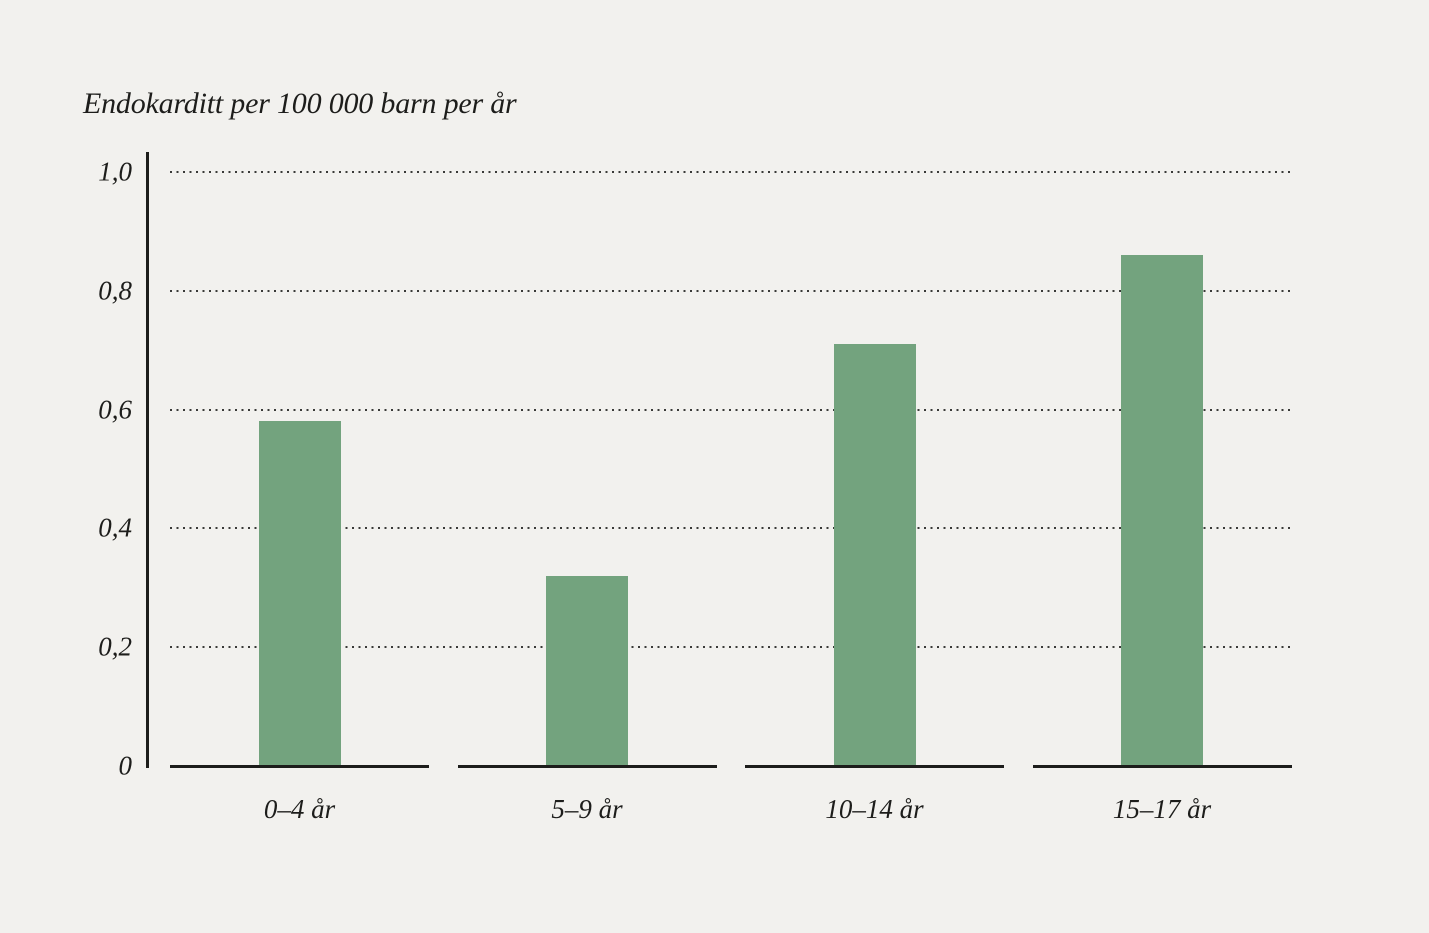 Image resolution: width=1429 pixels, height=933 pixels. I want to click on y-tick-label: 0,8, so click(115, 290).